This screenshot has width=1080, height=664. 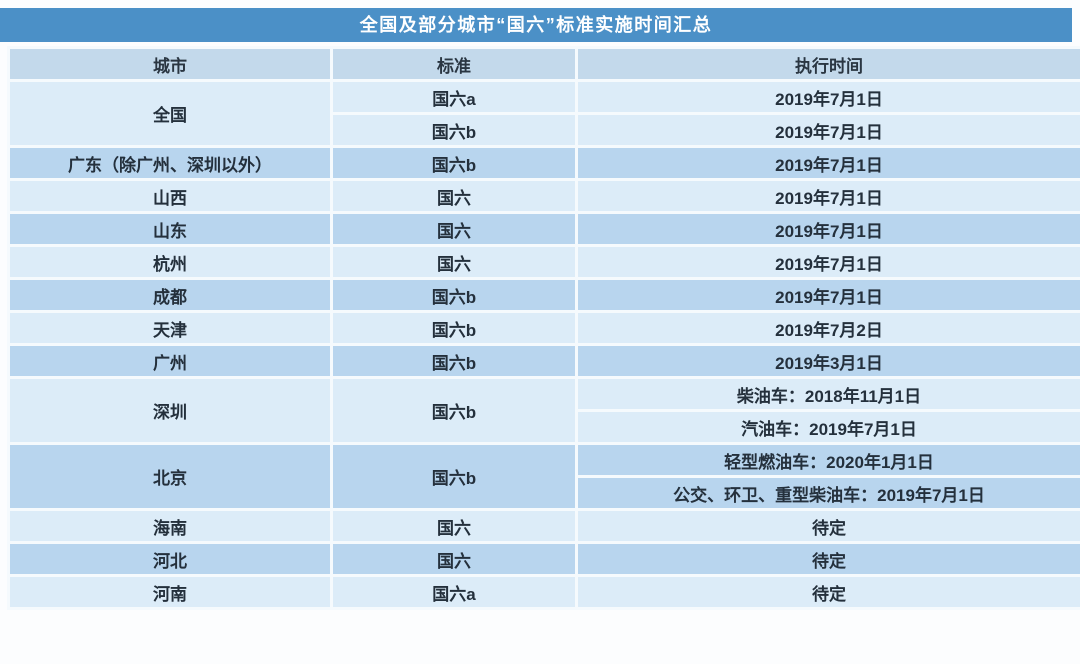 I want to click on table-row: 山东 国六 2019年7月1日, so click(x=543, y=229).